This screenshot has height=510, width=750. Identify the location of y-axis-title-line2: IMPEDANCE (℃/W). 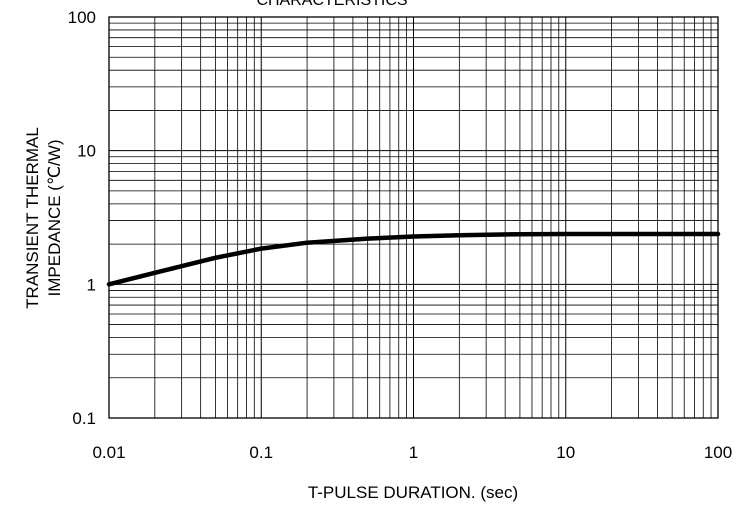
(54, 218).